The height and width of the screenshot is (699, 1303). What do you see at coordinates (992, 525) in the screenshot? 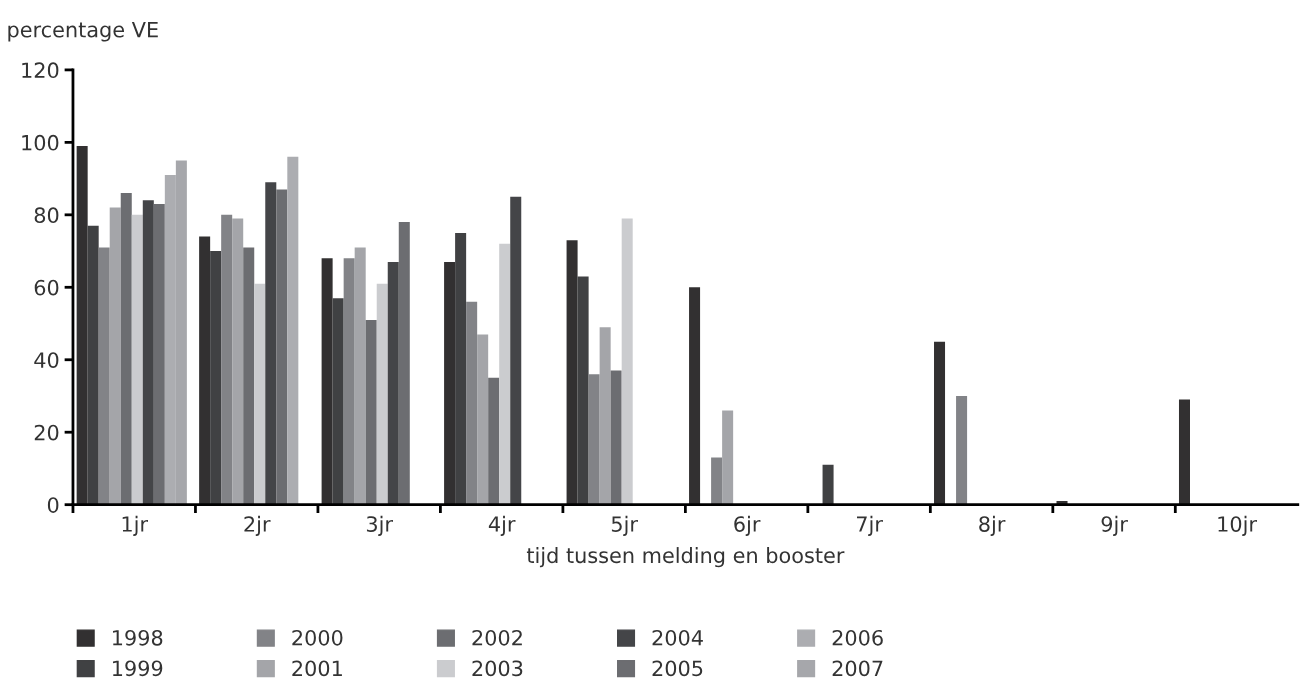
I see `x-tick-label: 8jr` at bounding box center [992, 525].